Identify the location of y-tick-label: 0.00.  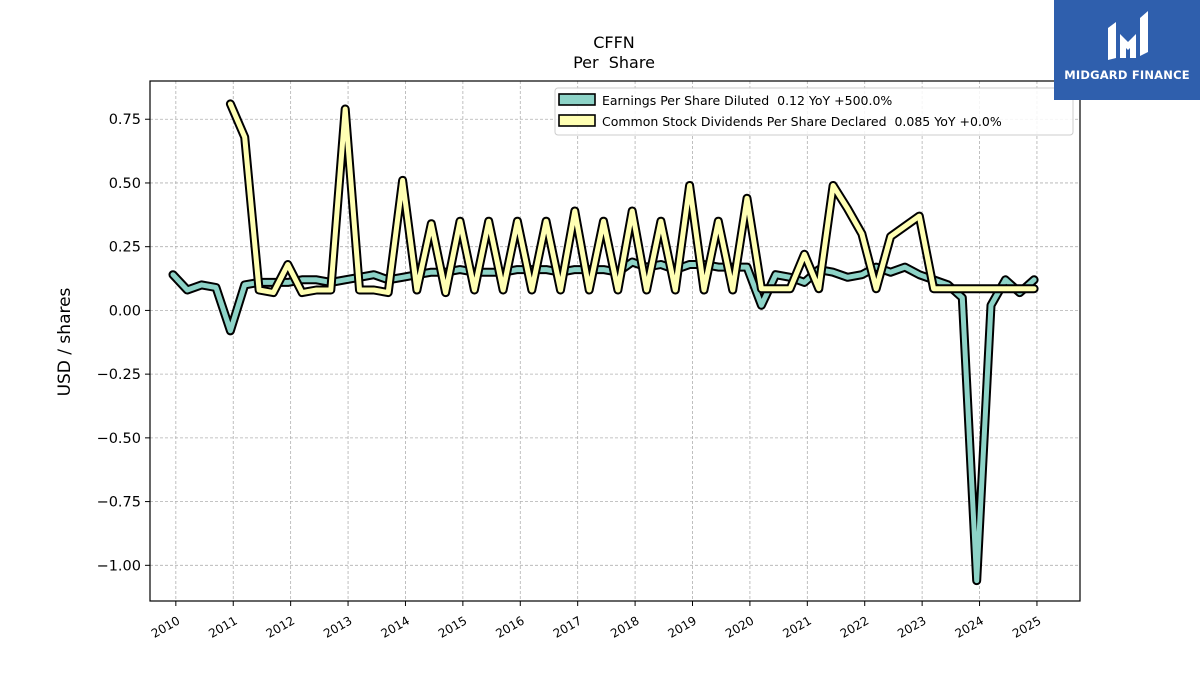
(125, 311).